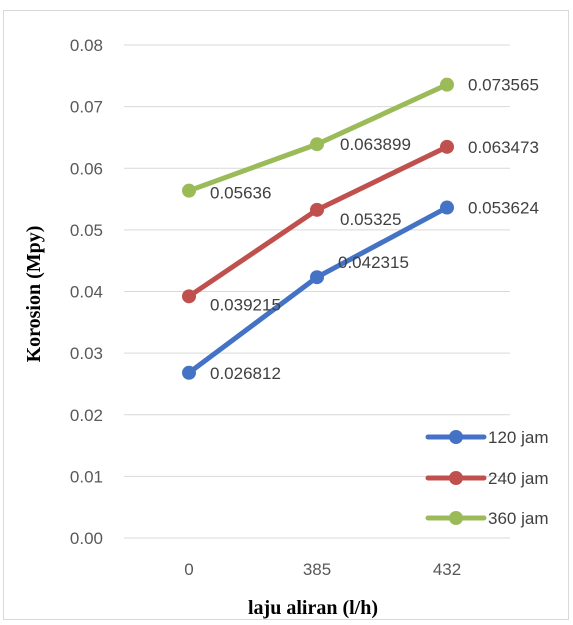 This screenshot has height=625, width=573. I want to click on y-tick-label: 0.04, so click(86, 292).